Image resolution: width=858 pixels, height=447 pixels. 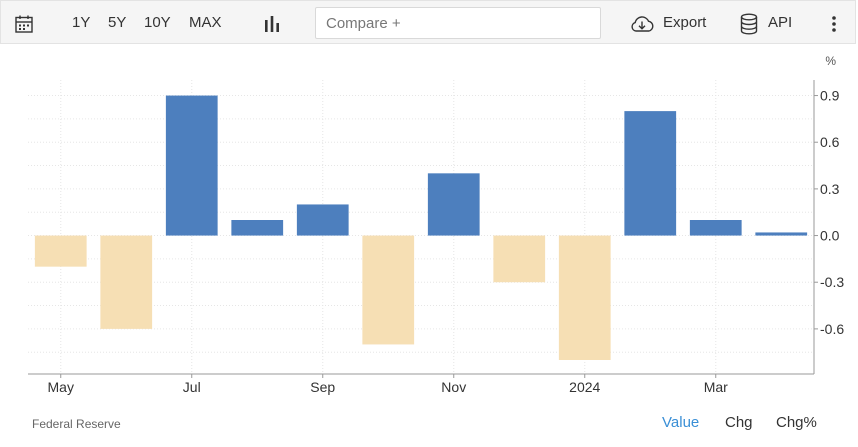 What do you see at coordinates (322, 387) in the screenshot?
I see `x-tick-label: Sep` at bounding box center [322, 387].